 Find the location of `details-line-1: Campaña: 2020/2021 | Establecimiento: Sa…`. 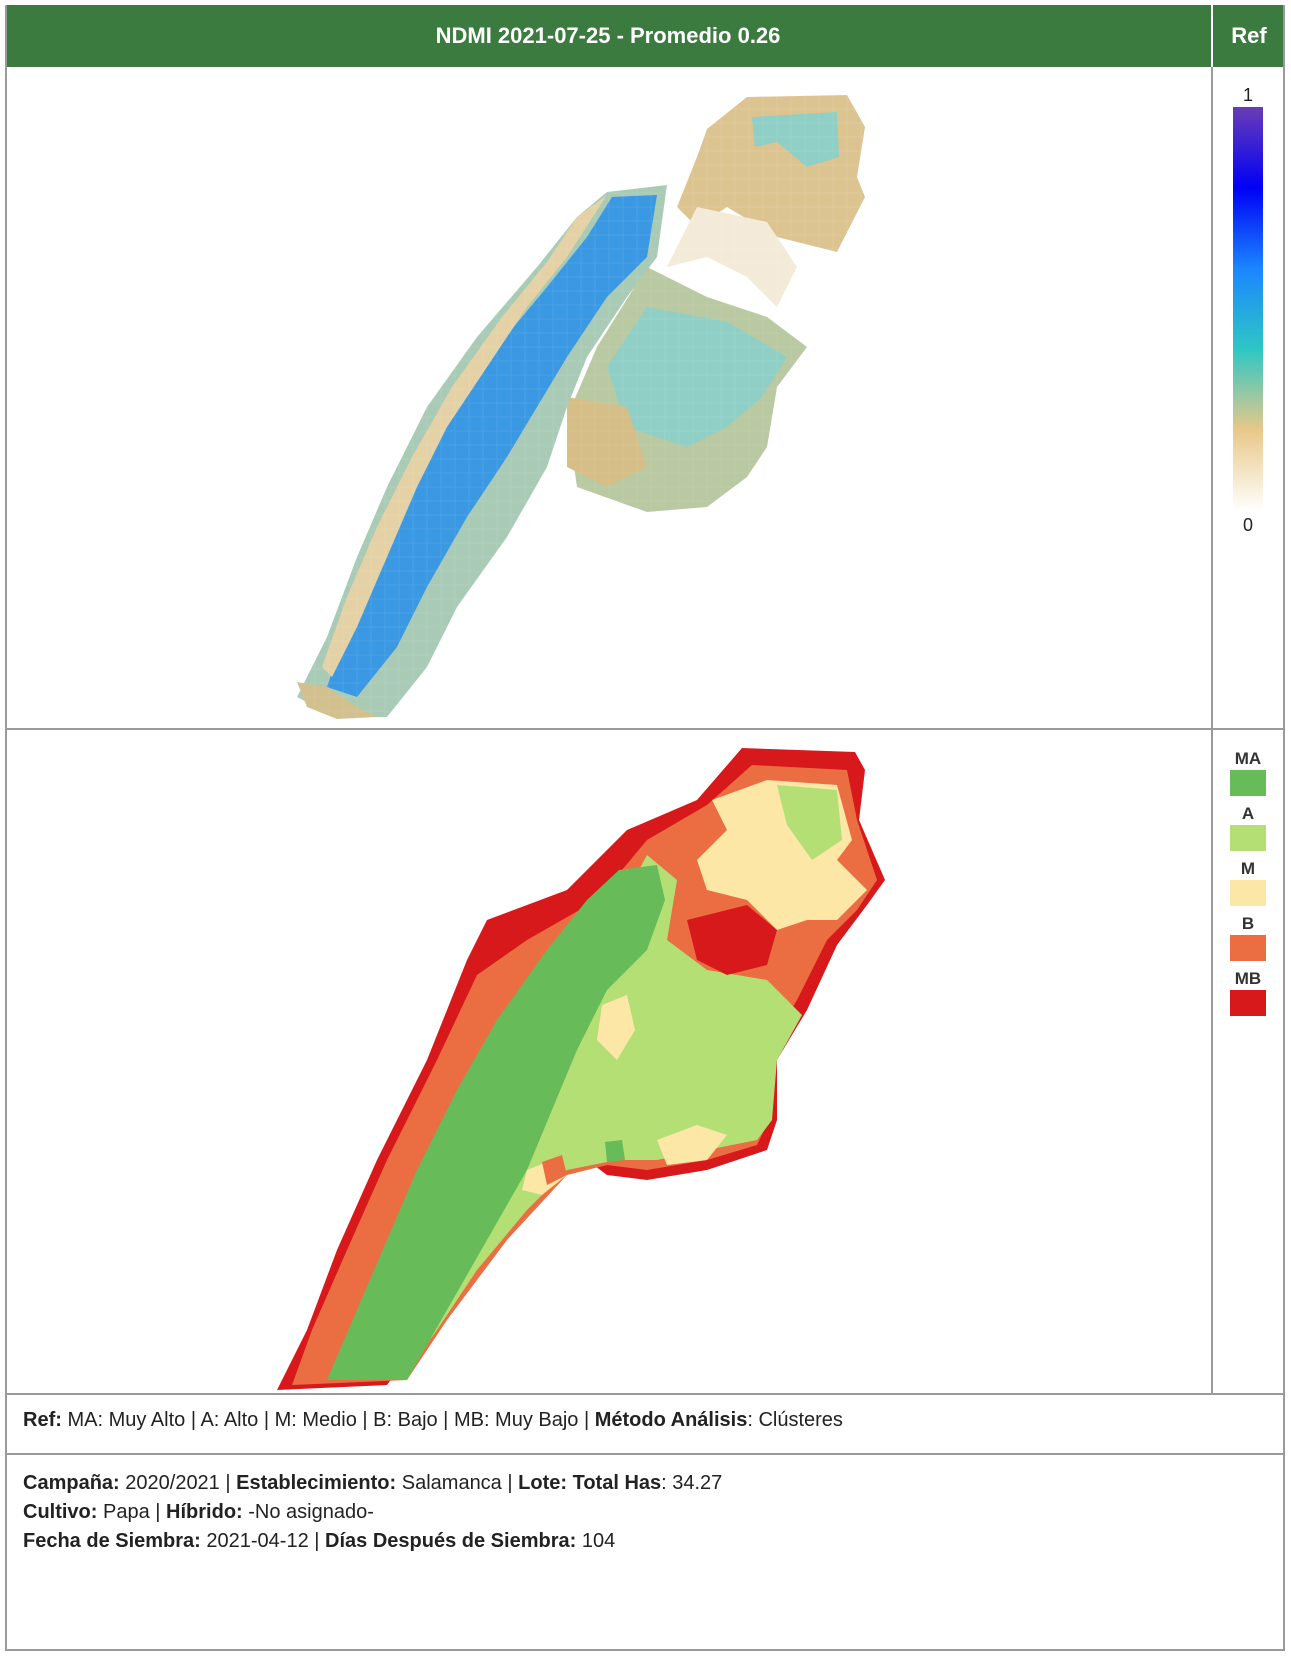

details-line-1: Campaña: 2020/2021 | Establecimiento: Sa… is located at coordinates (372, 1483).